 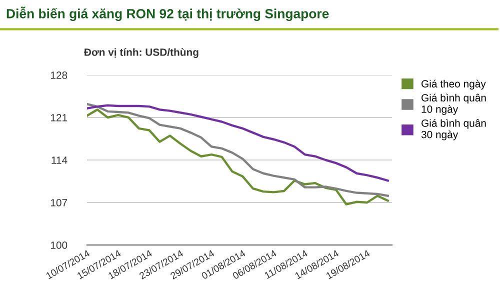 What do you see at coordinates (453, 129) in the screenshot?
I see `legend-label: Giá bình quân 30 ngày` at bounding box center [453, 129].